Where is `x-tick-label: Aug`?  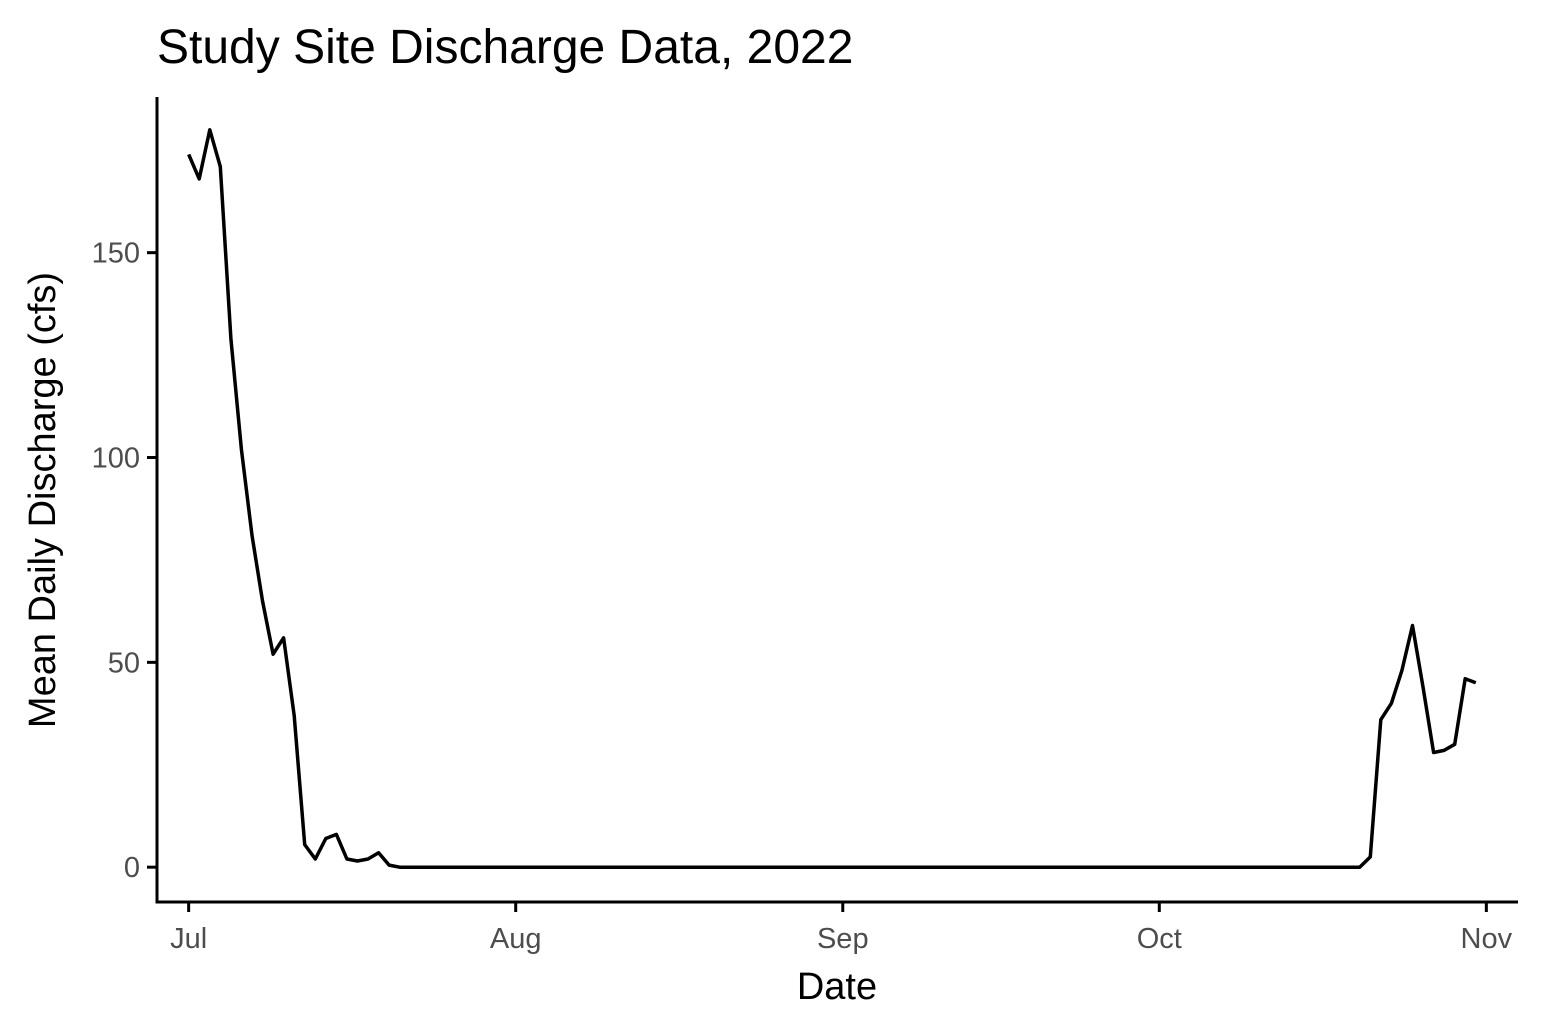
x-tick-label: Aug is located at coordinates (516, 939).